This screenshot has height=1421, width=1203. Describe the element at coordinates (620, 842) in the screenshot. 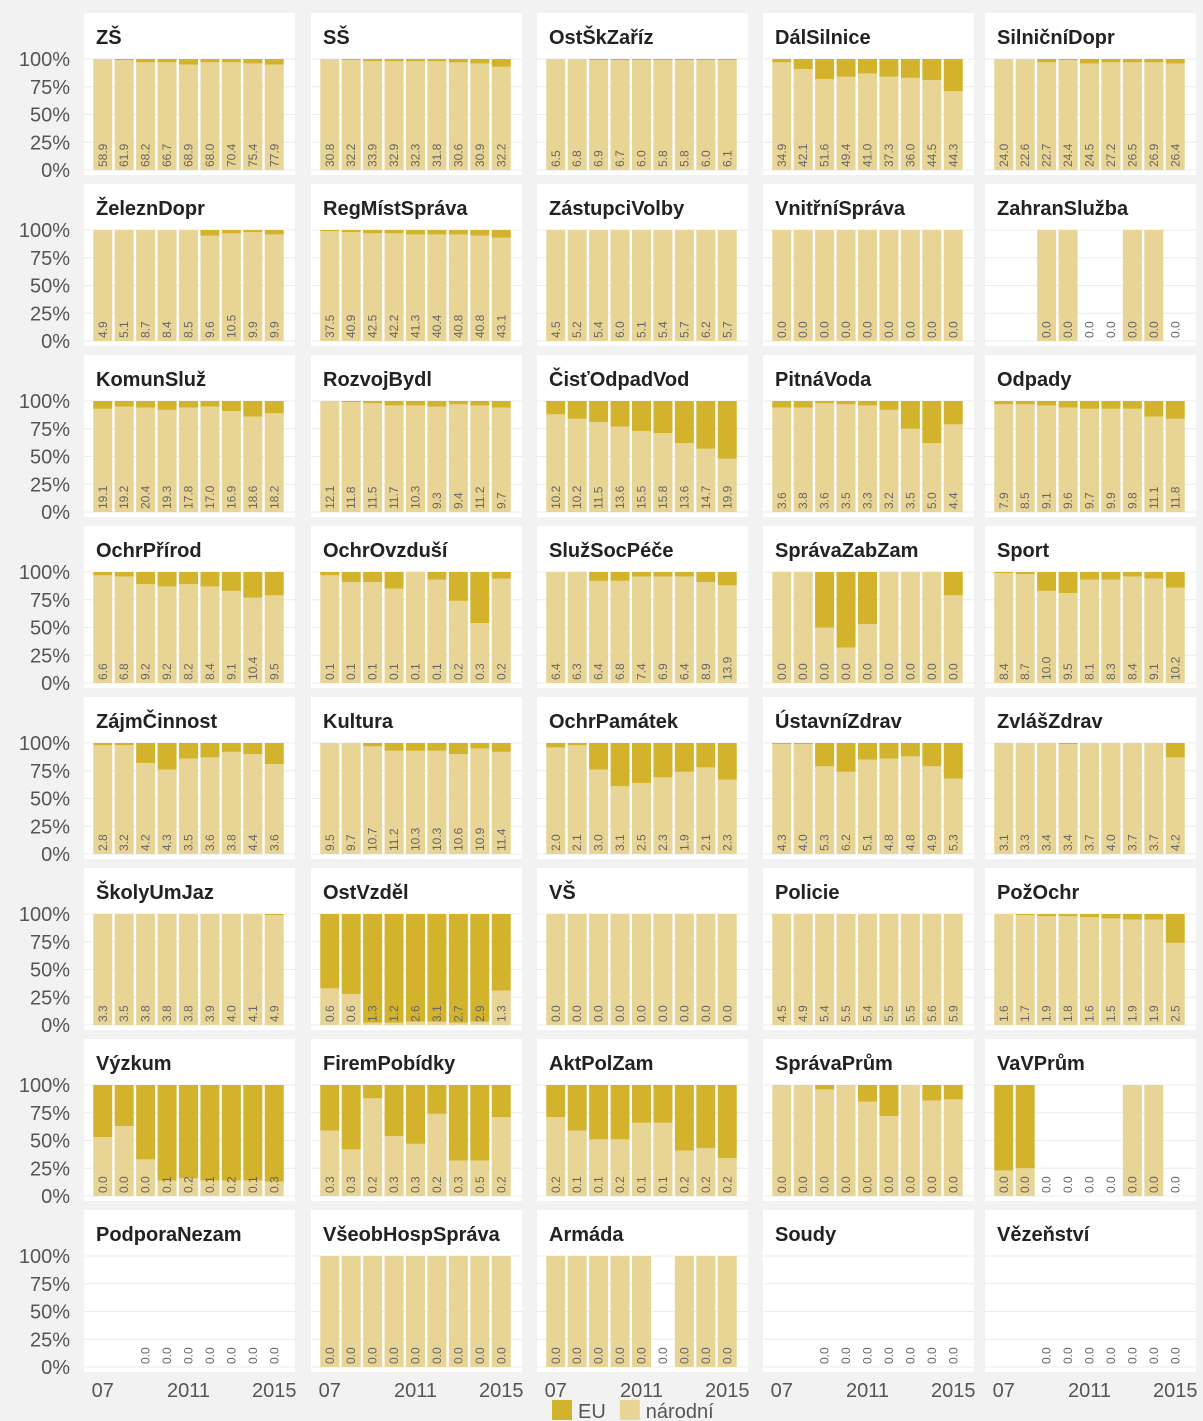

I see `value-label: 3.1` at that location.